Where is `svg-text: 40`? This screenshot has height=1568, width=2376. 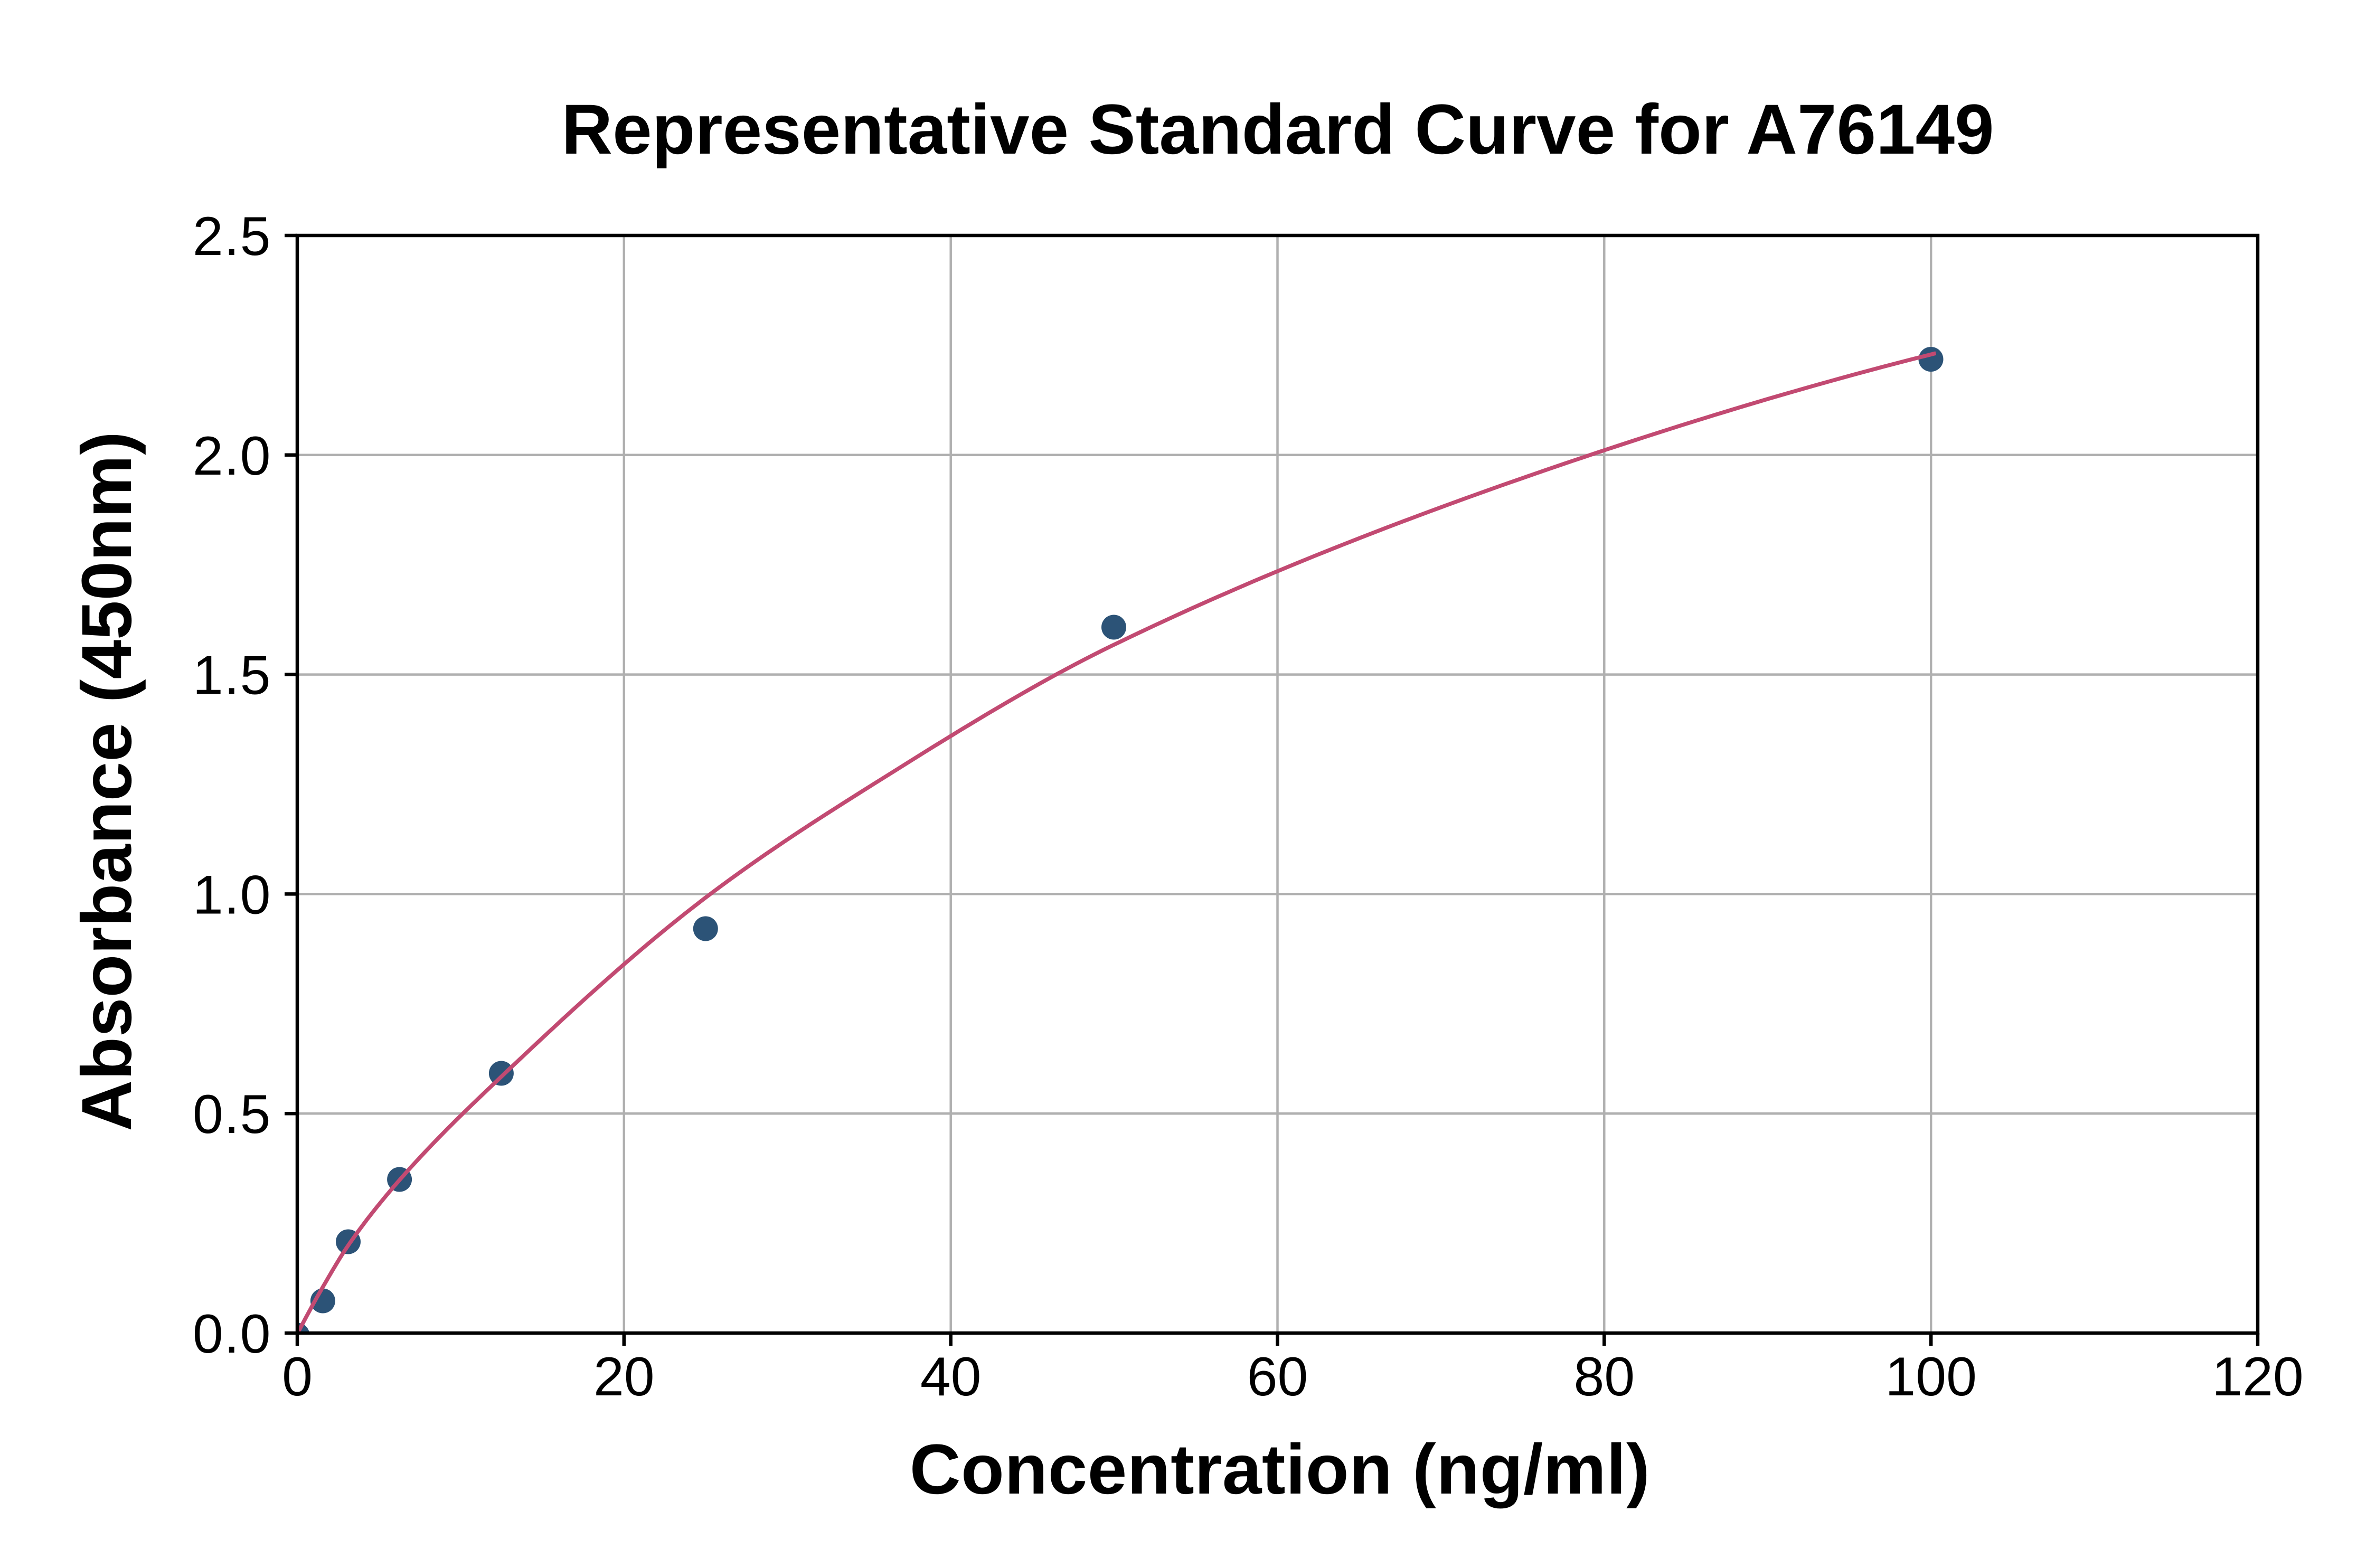 svg-text: 40 is located at coordinates (951, 1377).